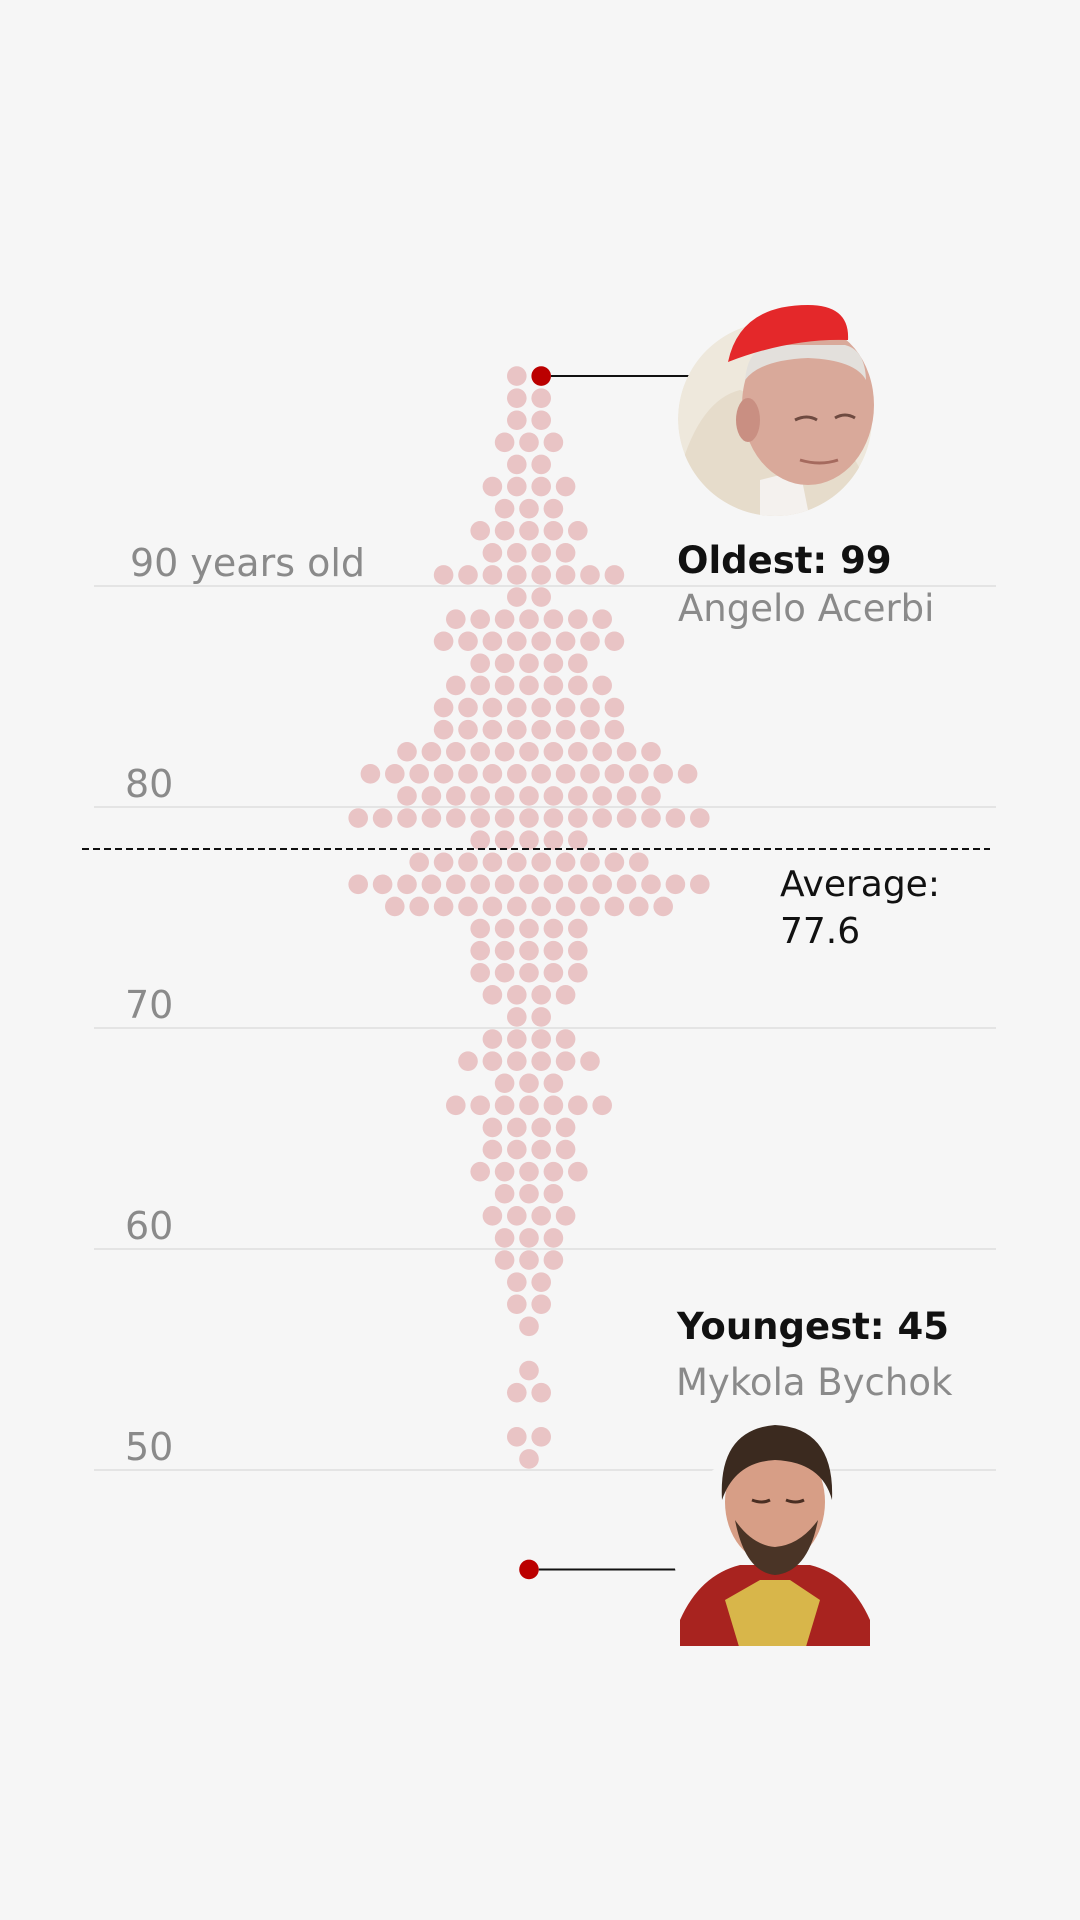  What do you see at coordinates (541, 376) in the screenshot?
I see `highlight-dot-oldest` at bounding box center [541, 376].